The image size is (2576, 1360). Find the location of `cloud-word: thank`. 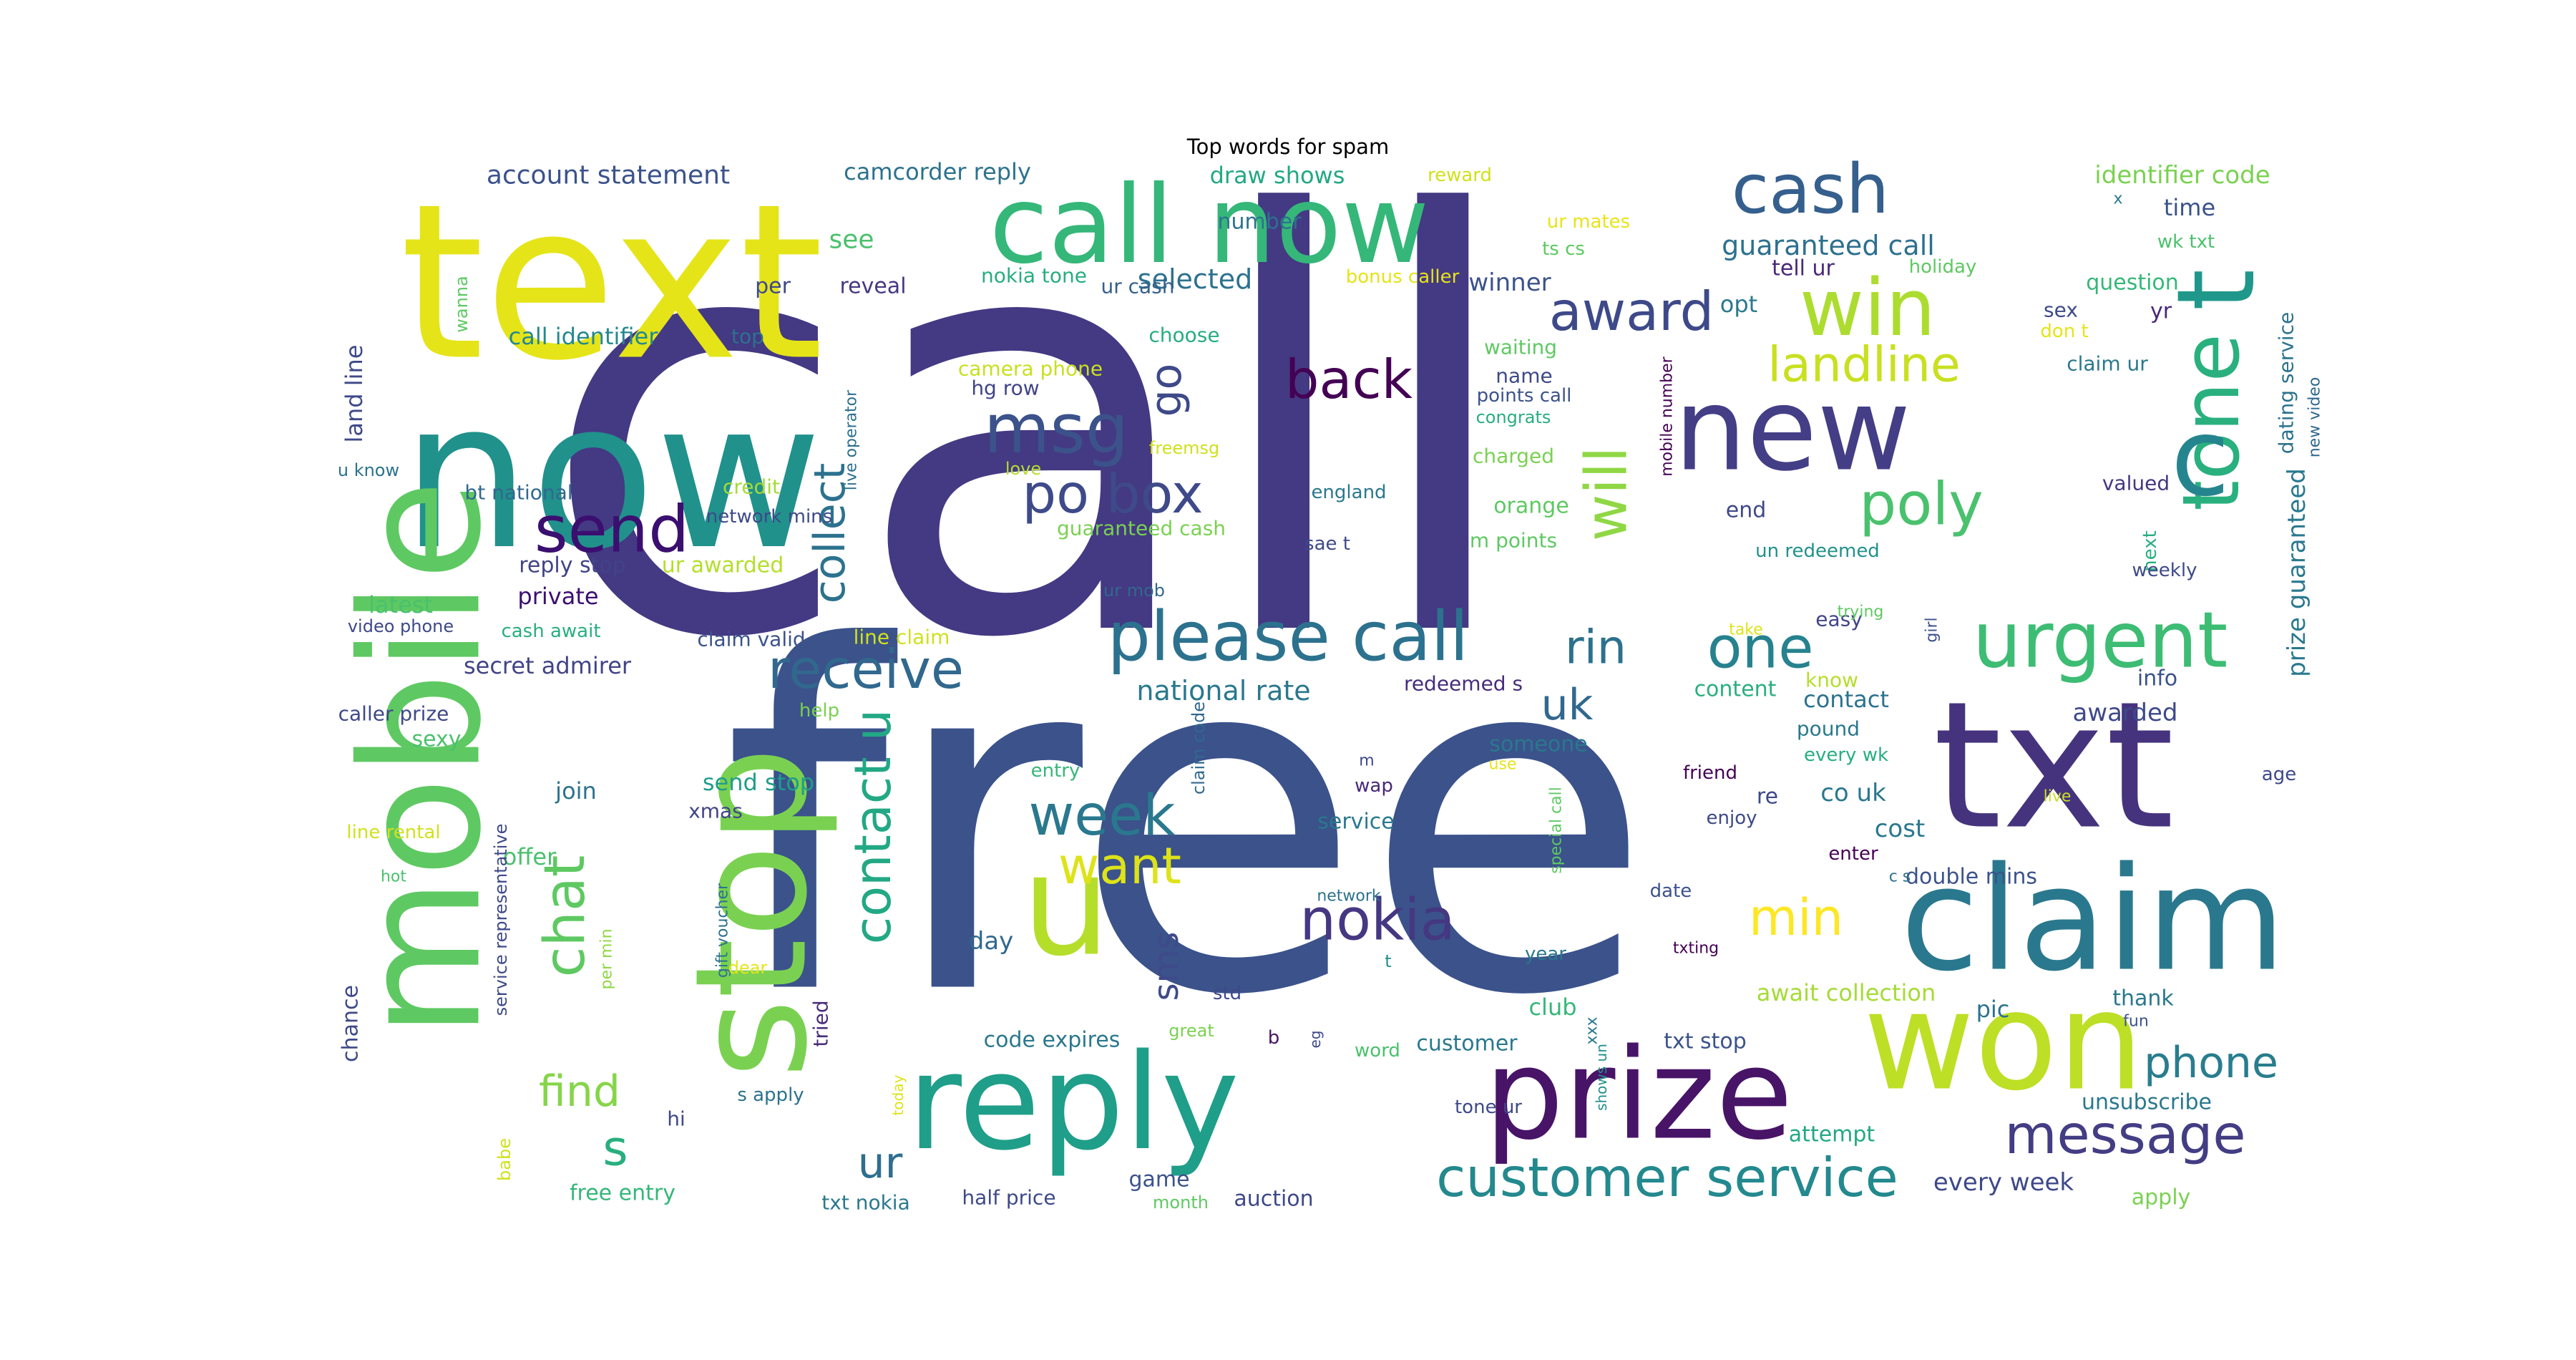

cloud-word: thank is located at coordinates (2143, 998).